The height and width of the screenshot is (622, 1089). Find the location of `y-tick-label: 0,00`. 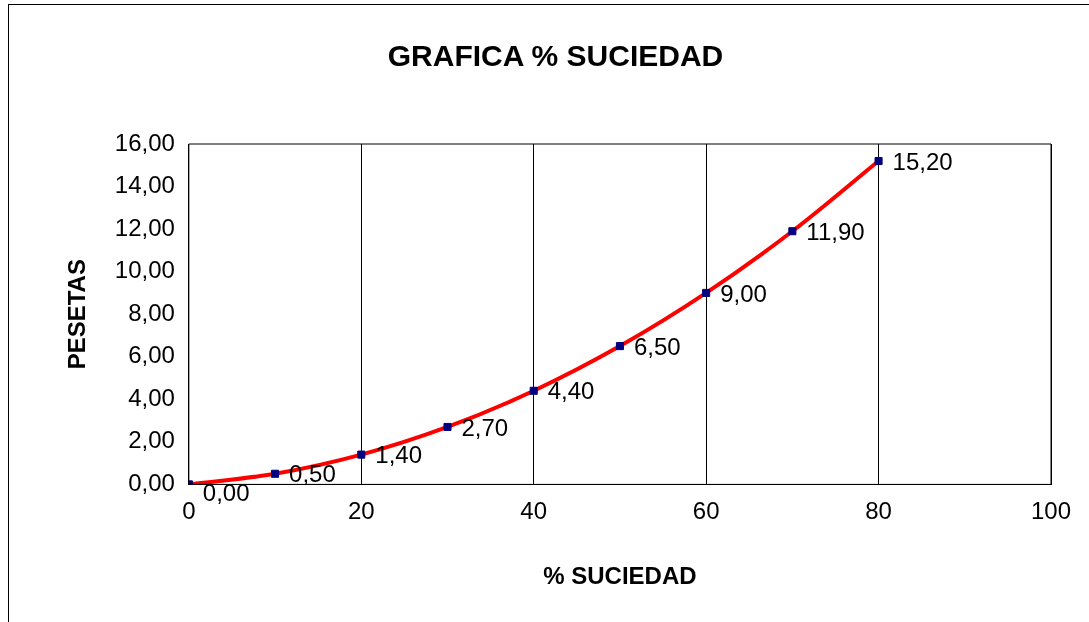

y-tick-label: 0,00 is located at coordinates (151, 483).